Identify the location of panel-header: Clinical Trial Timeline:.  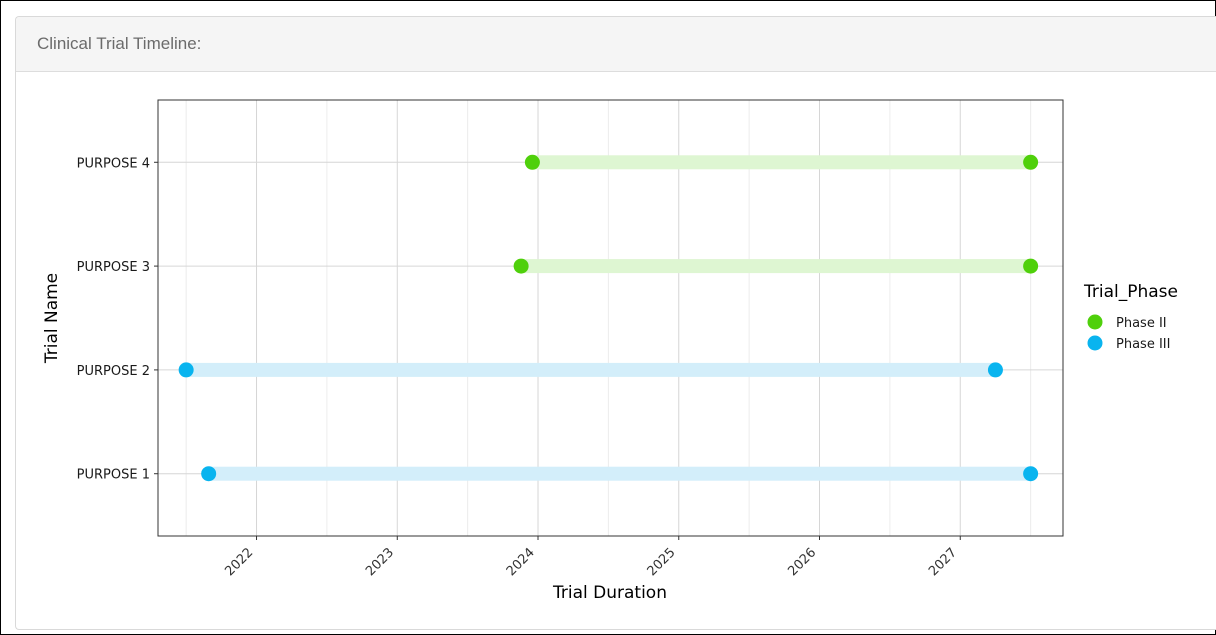
(616, 44).